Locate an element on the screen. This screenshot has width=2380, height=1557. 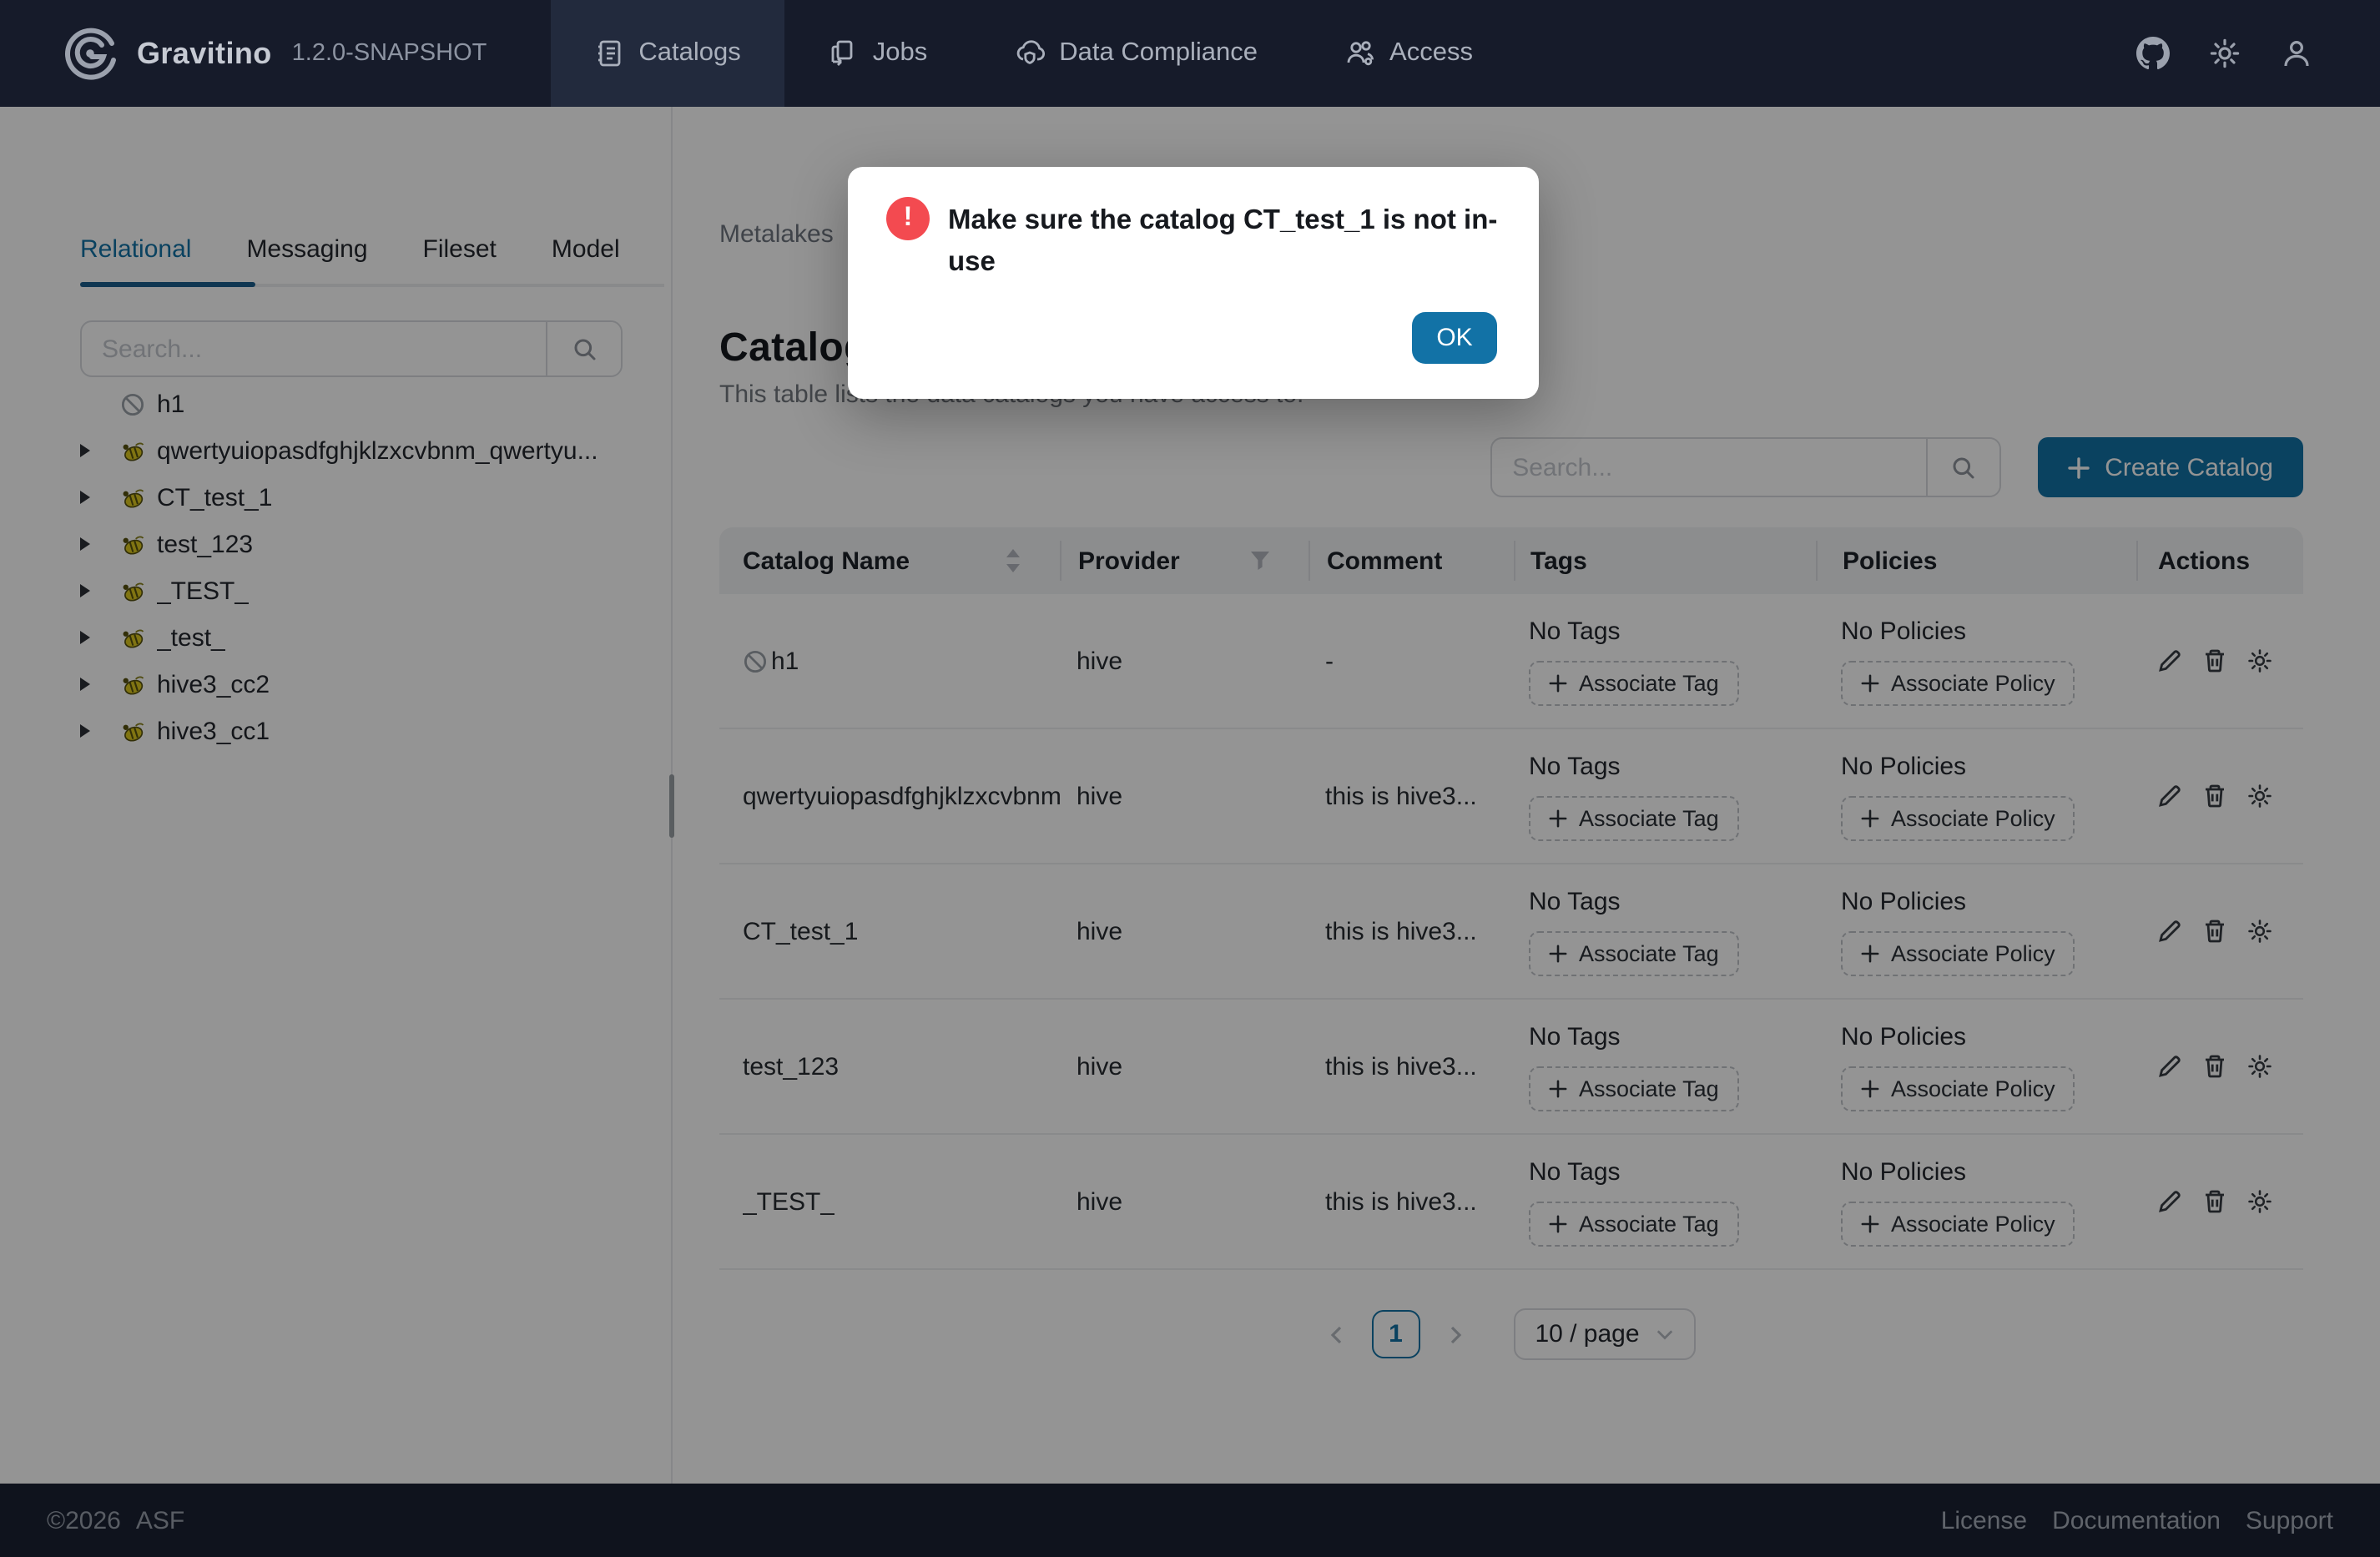
col-policies: Policies is located at coordinates (1976, 561).